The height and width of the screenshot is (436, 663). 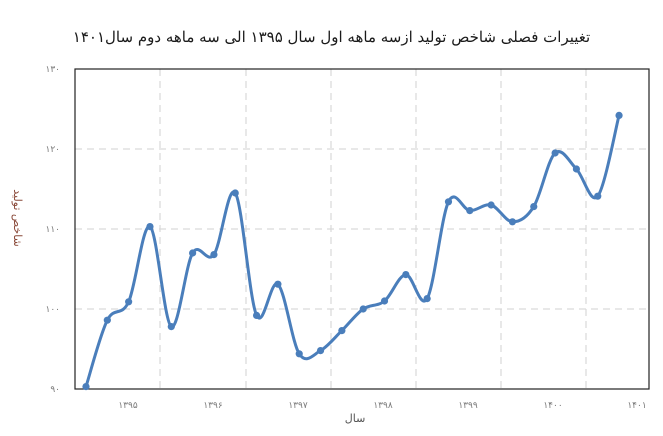 I want to click on x-tick-label: ۱۴۰۱, so click(x=636, y=406).